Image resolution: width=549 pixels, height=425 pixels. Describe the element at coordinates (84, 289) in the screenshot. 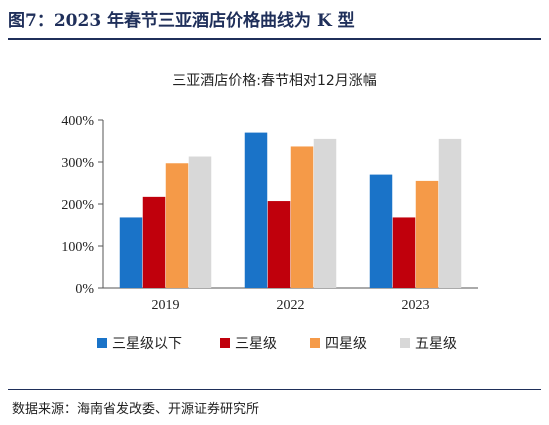

I see `y-tick-label: 0%` at that location.